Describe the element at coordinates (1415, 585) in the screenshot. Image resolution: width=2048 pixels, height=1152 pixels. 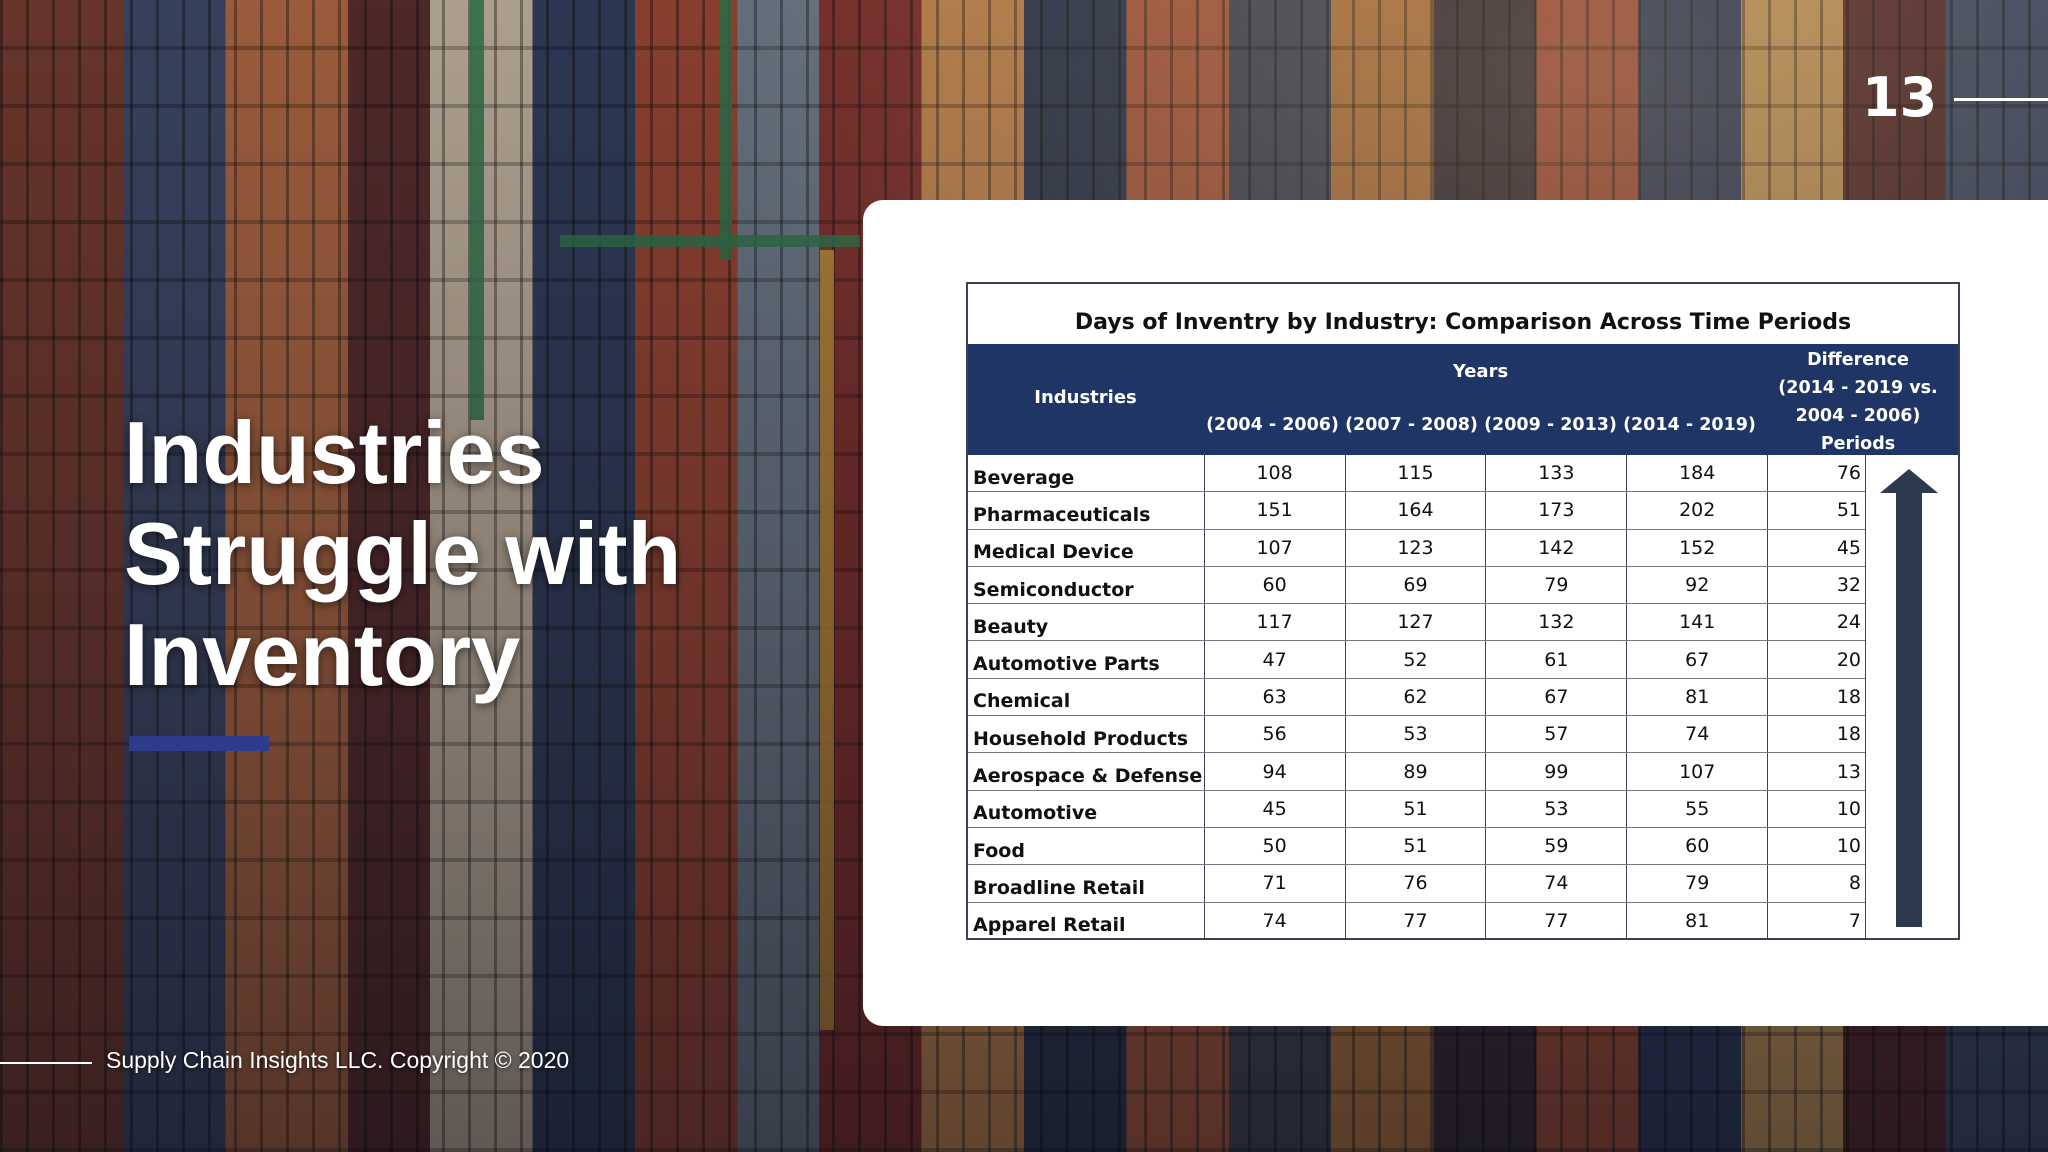
I see `period-value-cell: 69` at that location.